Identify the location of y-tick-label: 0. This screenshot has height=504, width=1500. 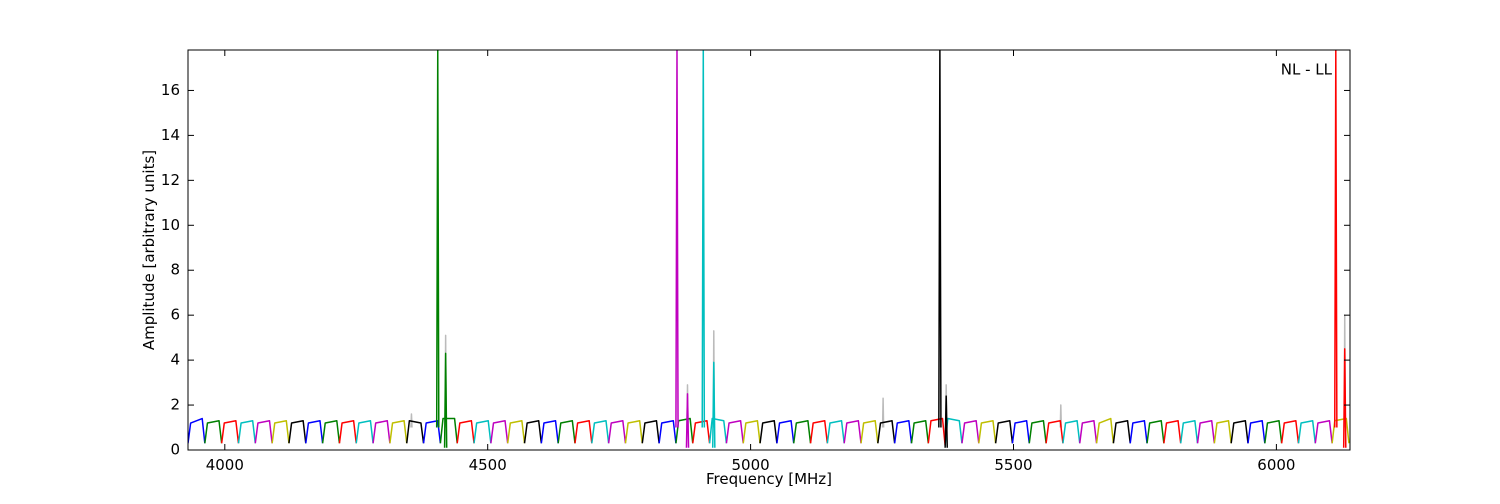
(175, 450).